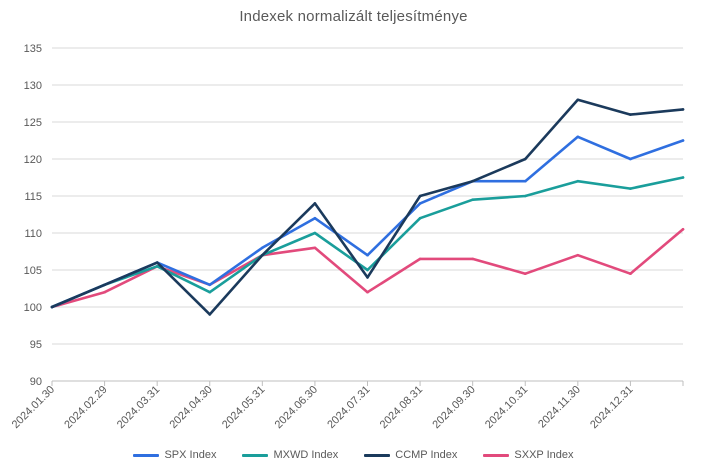 The width and height of the screenshot is (707, 476). I want to click on x-tick-label: 2024.05.31, so click(243, 407).